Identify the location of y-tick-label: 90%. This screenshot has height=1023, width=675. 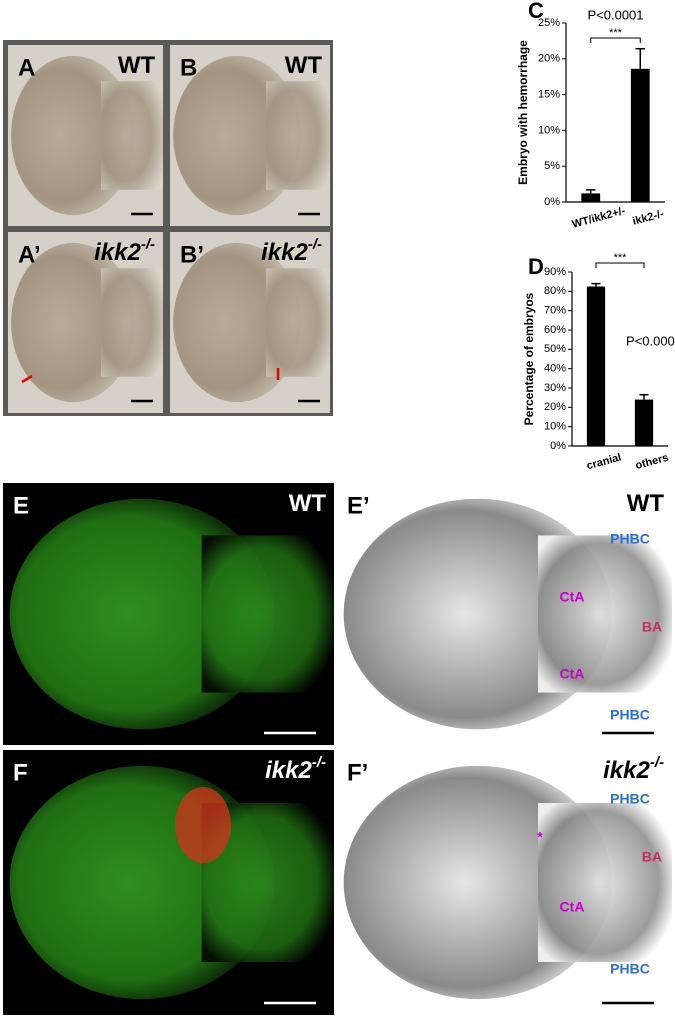
(555, 272).